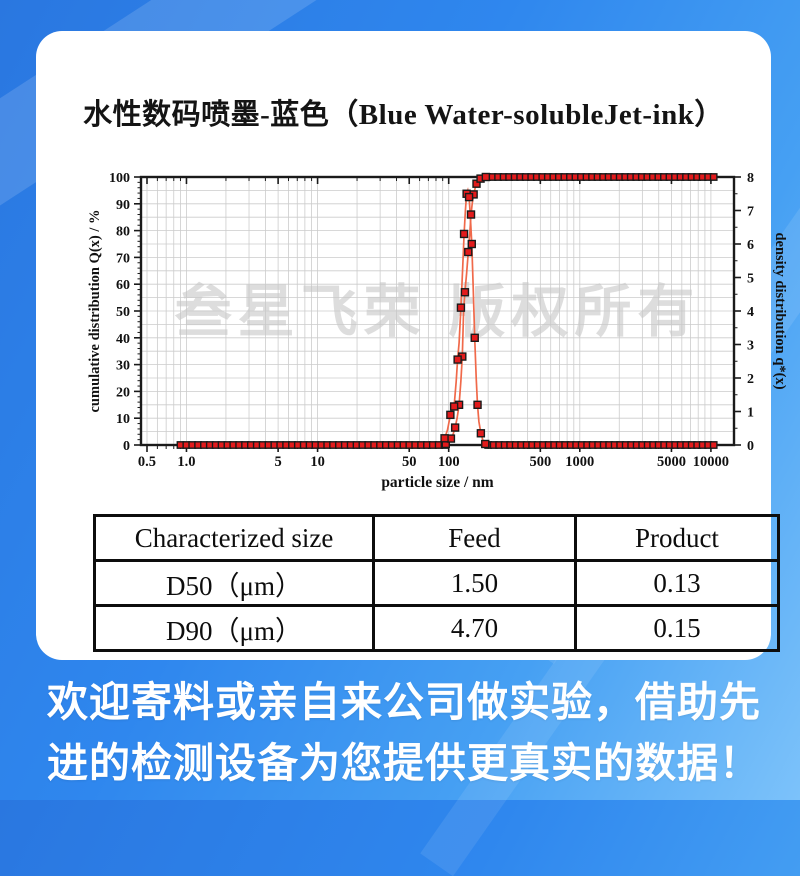  I want to click on svg-text: 1.0, so click(186, 462).